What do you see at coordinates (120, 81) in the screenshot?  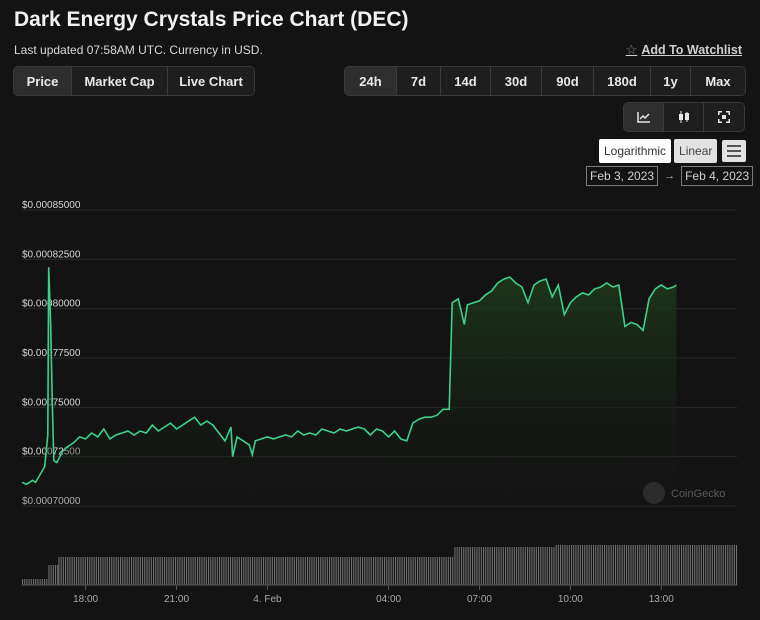 I see `tab-market-cap: Market Cap` at bounding box center [120, 81].